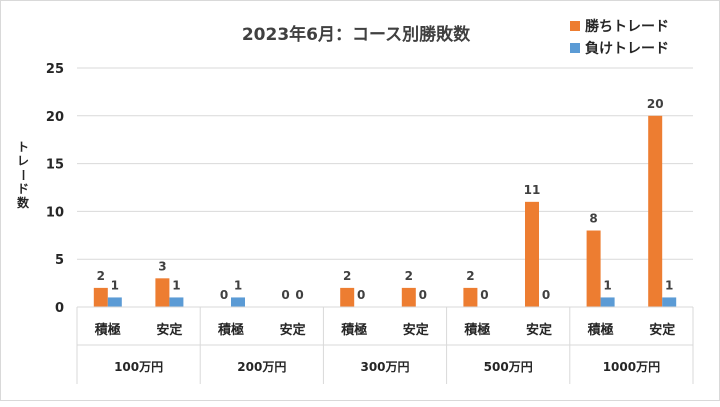 This screenshot has width=720, height=407. I want to click on y-tick-label: 25, so click(55, 69).